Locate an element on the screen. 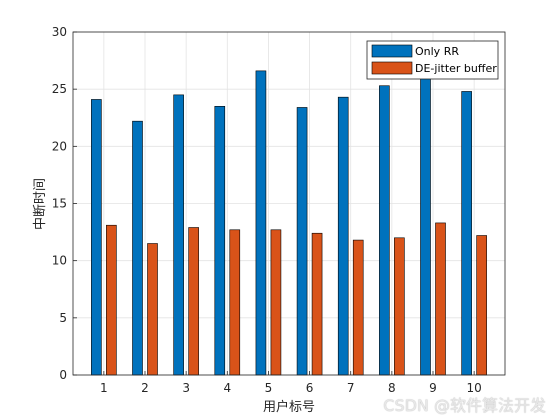 The height and width of the screenshot is (420, 560). legend: Only RR DE-jitter buffer is located at coordinates (432, 60).